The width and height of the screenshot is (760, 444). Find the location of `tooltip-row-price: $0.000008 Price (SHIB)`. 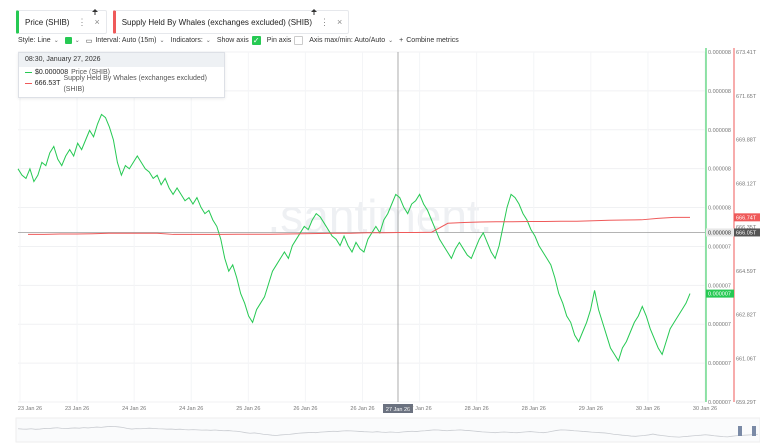

tooltip-row-price: $0.000008 Price (SHIB) is located at coordinates (121, 72).